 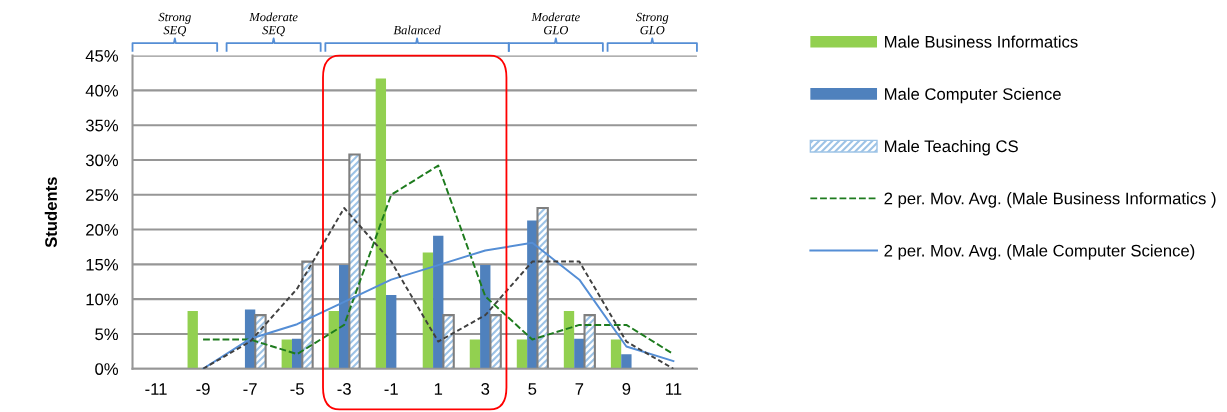 I want to click on y-axis-title: Students, so click(x=50, y=212).